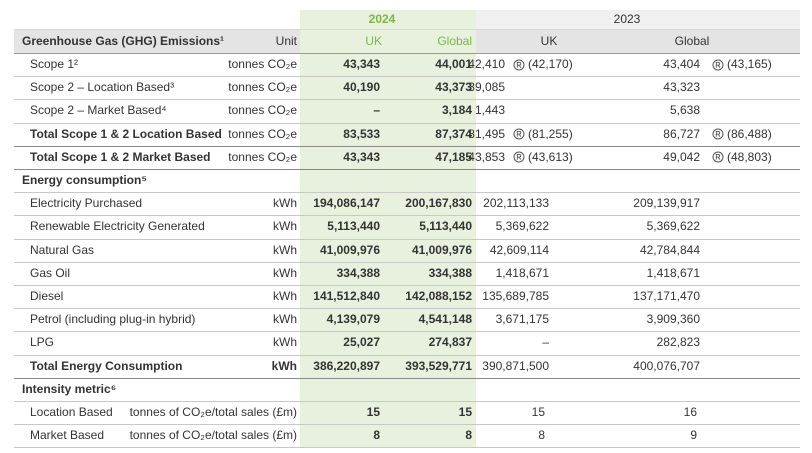 The width and height of the screenshot is (812, 453). What do you see at coordinates (749, 156) in the screenshot?
I see `restated-value: (48,803)` at bounding box center [749, 156].